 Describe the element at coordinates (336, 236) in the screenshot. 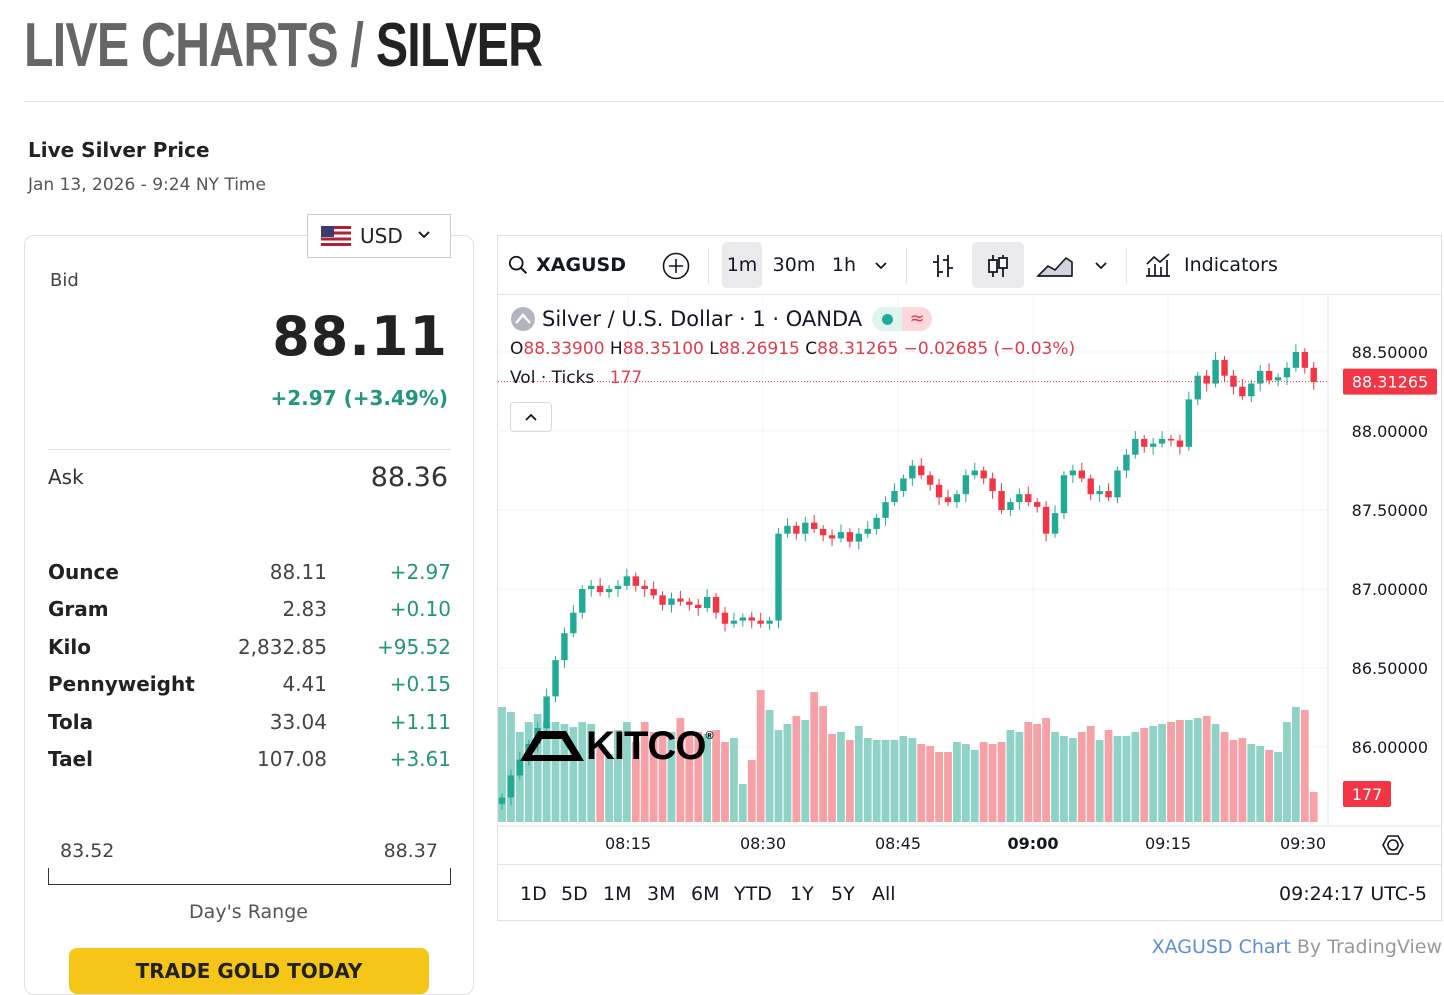

I see `us-flag-icon` at that location.